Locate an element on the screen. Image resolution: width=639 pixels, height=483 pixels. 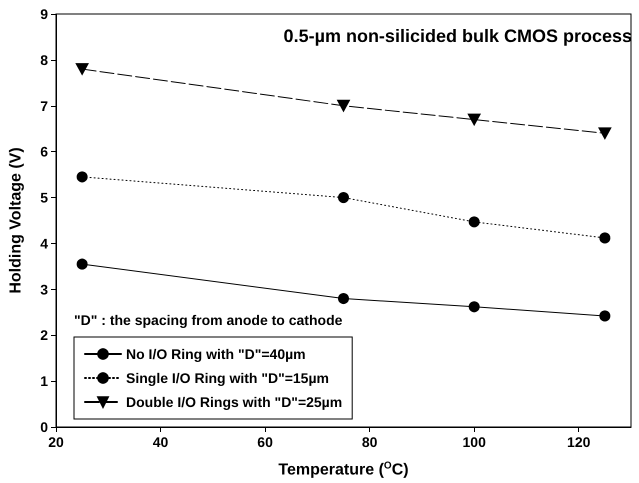
y-tick-label: 2 is located at coordinates (44, 335).